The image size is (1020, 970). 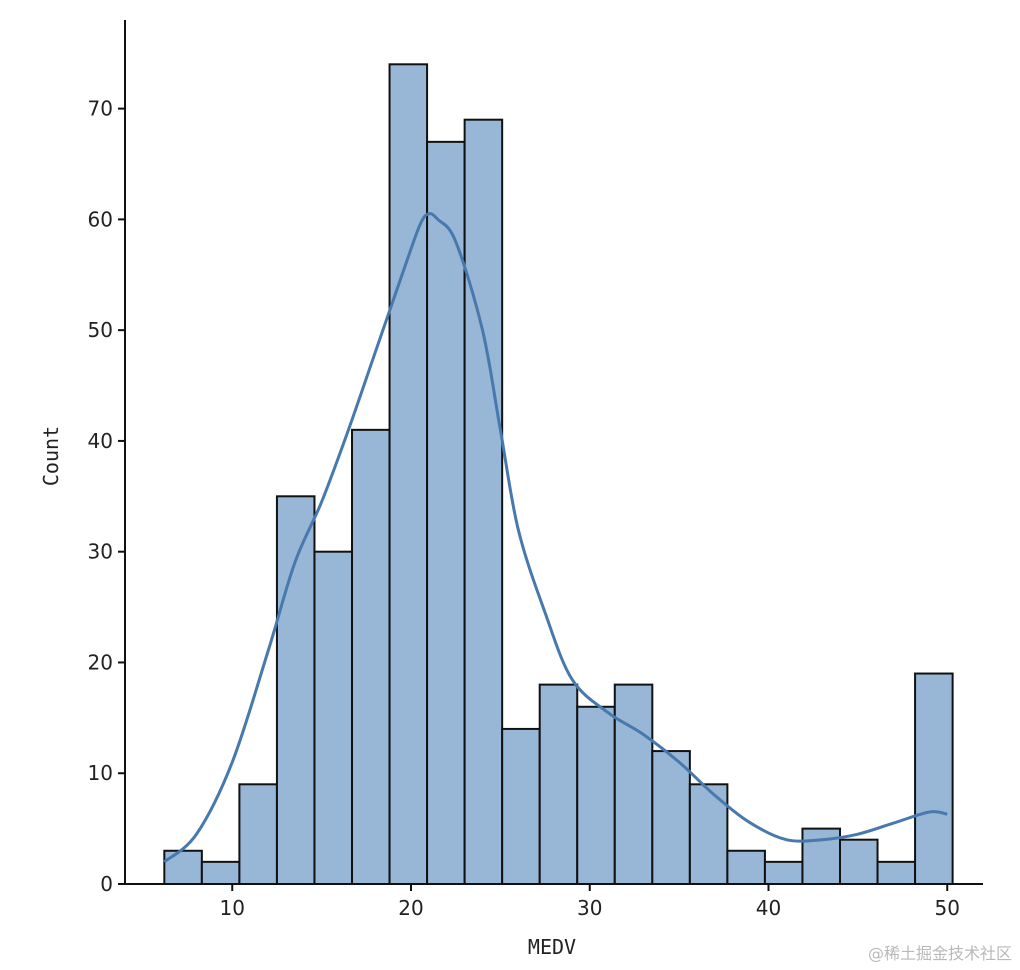 What do you see at coordinates (100, 552) in the screenshot?
I see `y-tick-label: 30` at bounding box center [100, 552].